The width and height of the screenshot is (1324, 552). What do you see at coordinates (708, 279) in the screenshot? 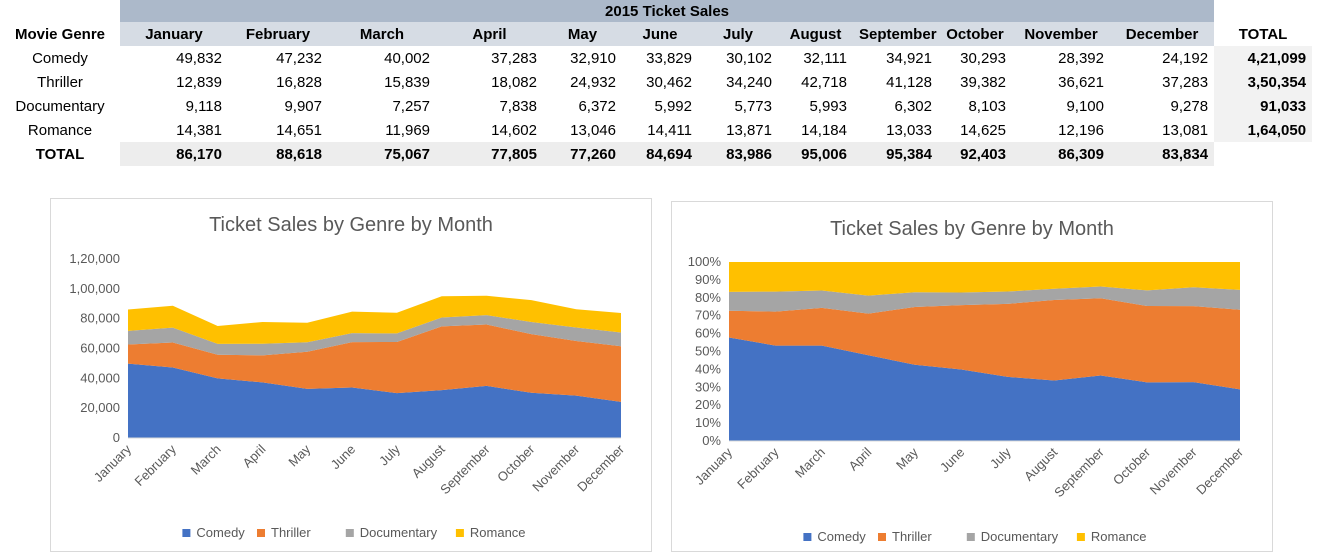
I see `y-tick-label: 90%` at bounding box center [708, 279].